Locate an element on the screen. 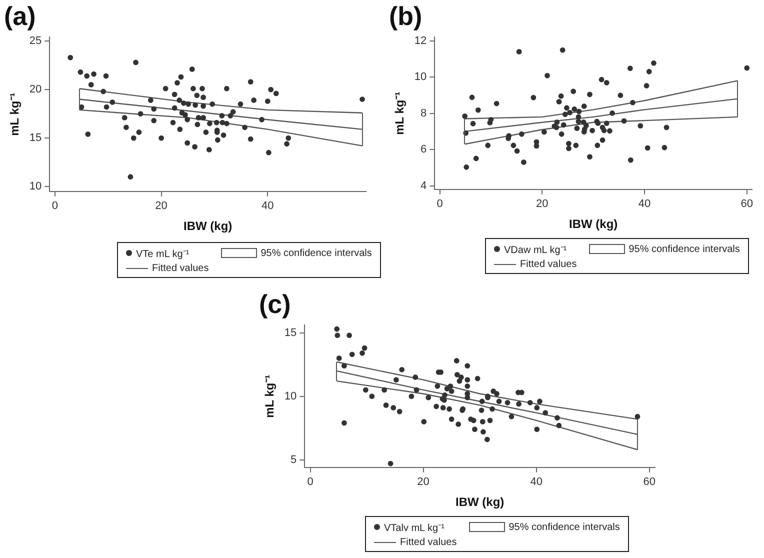 The image size is (764, 558). legend-label: VDaw mL kg⁻¹ is located at coordinates (535, 250).